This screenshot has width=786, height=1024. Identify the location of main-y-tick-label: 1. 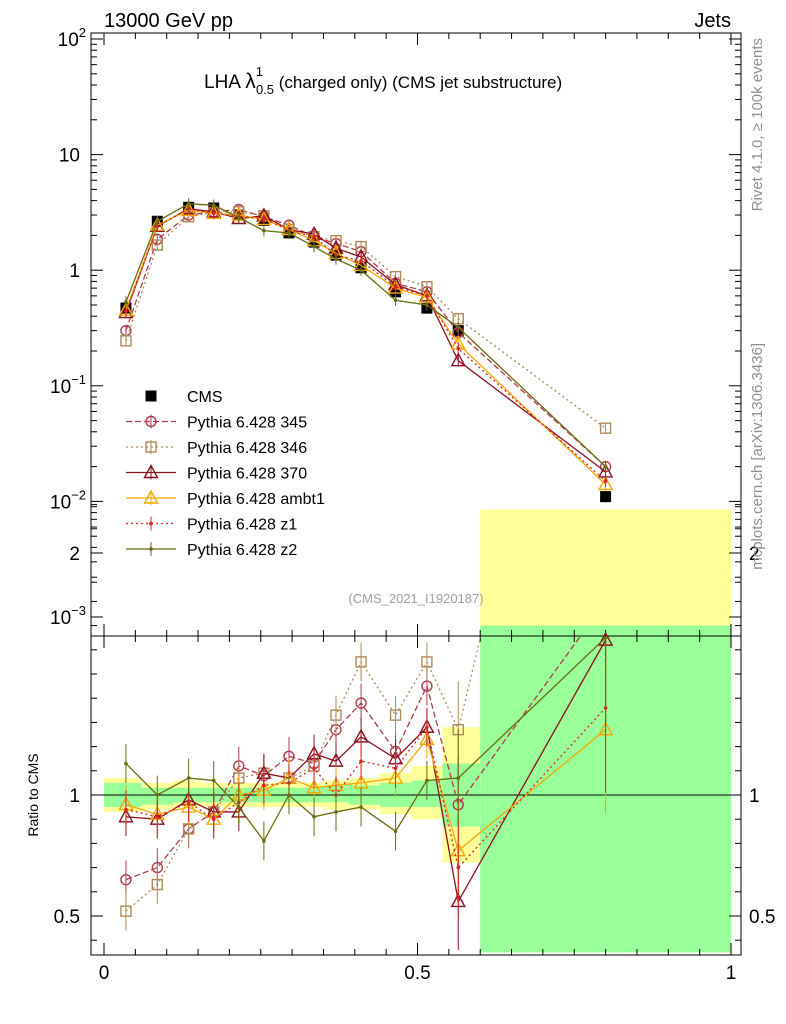
(74, 271).